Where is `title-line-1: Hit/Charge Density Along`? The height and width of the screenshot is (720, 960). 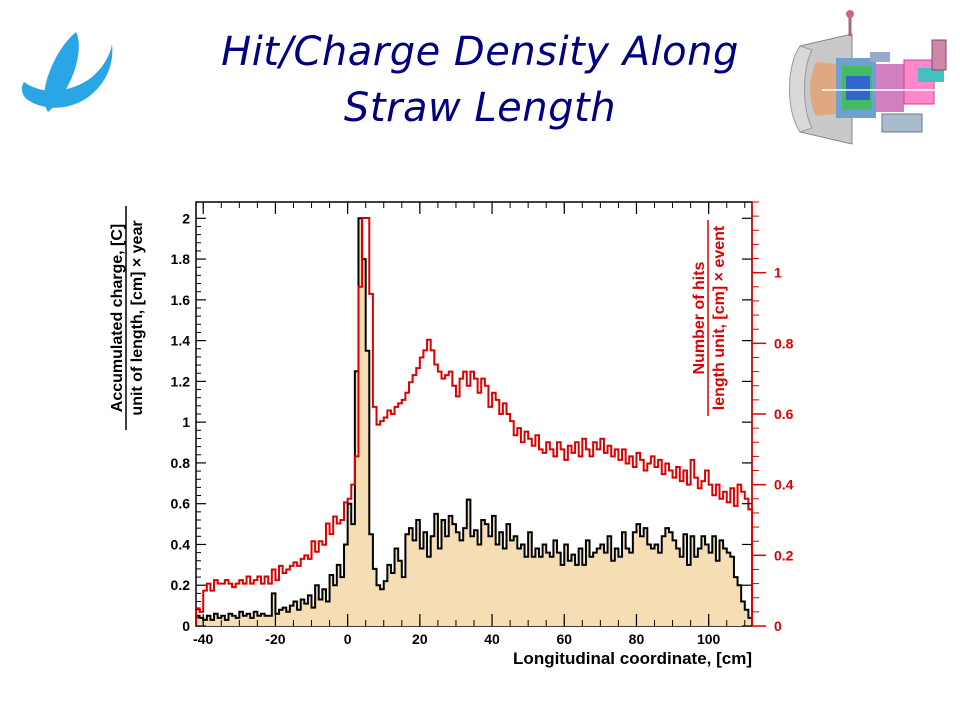 title-line-1: Hit/Charge Density Along is located at coordinates (480, 52).